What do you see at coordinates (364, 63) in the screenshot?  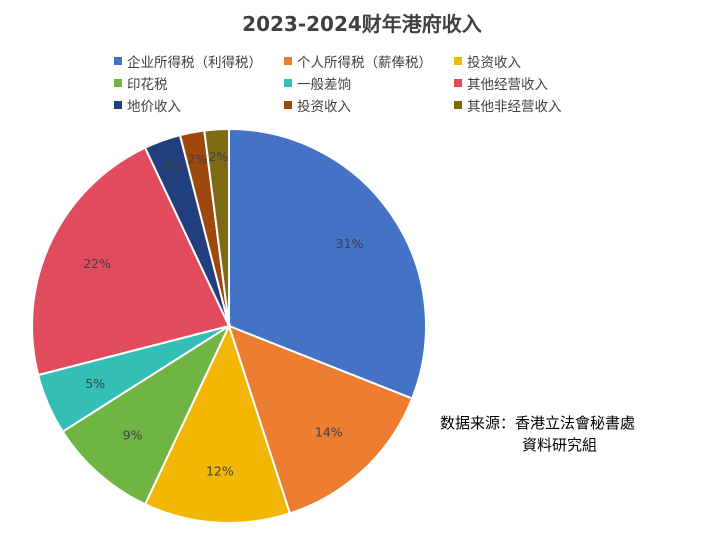 I see `legend-label: 个人所得税（薪俸税）` at bounding box center [364, 63].